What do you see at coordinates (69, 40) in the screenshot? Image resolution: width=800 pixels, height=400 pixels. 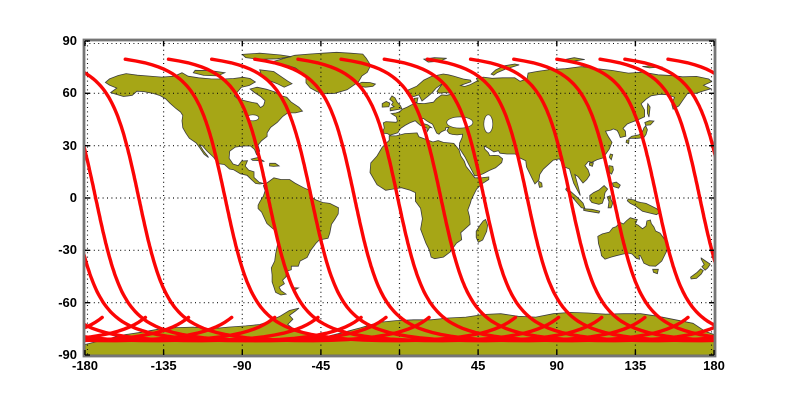 I see `y-tick-label-90: 90` at bounding box center [69, 40].